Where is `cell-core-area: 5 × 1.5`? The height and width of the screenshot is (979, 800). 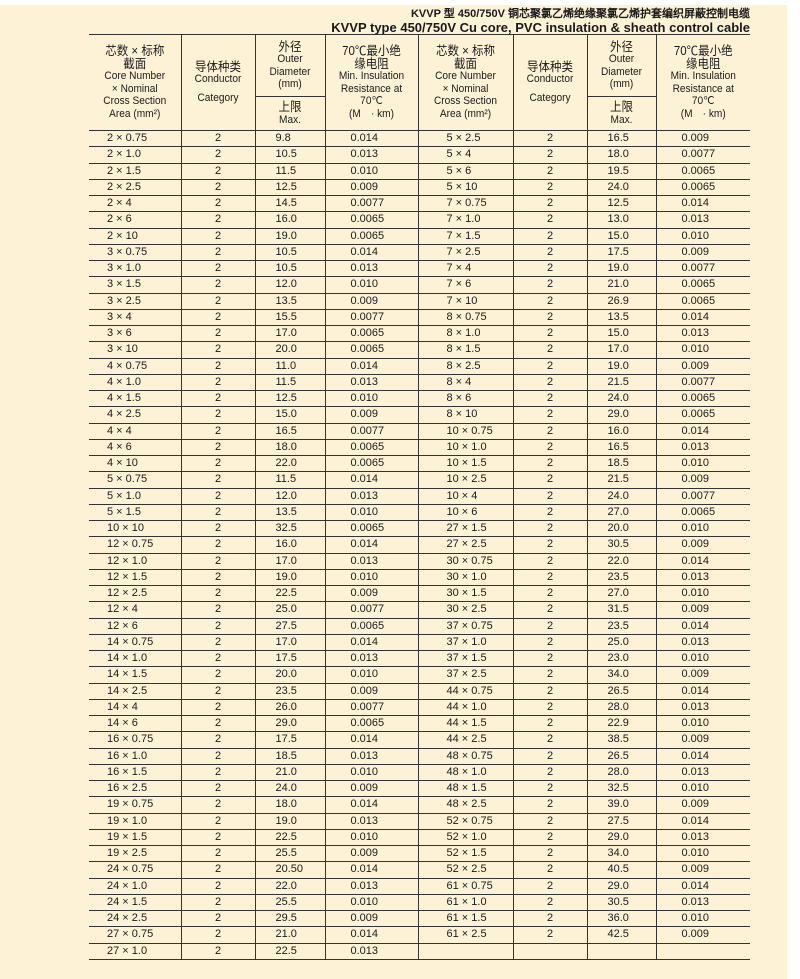
cell-core-area: 5 × 1.5 is located at coordinates (135, 512).